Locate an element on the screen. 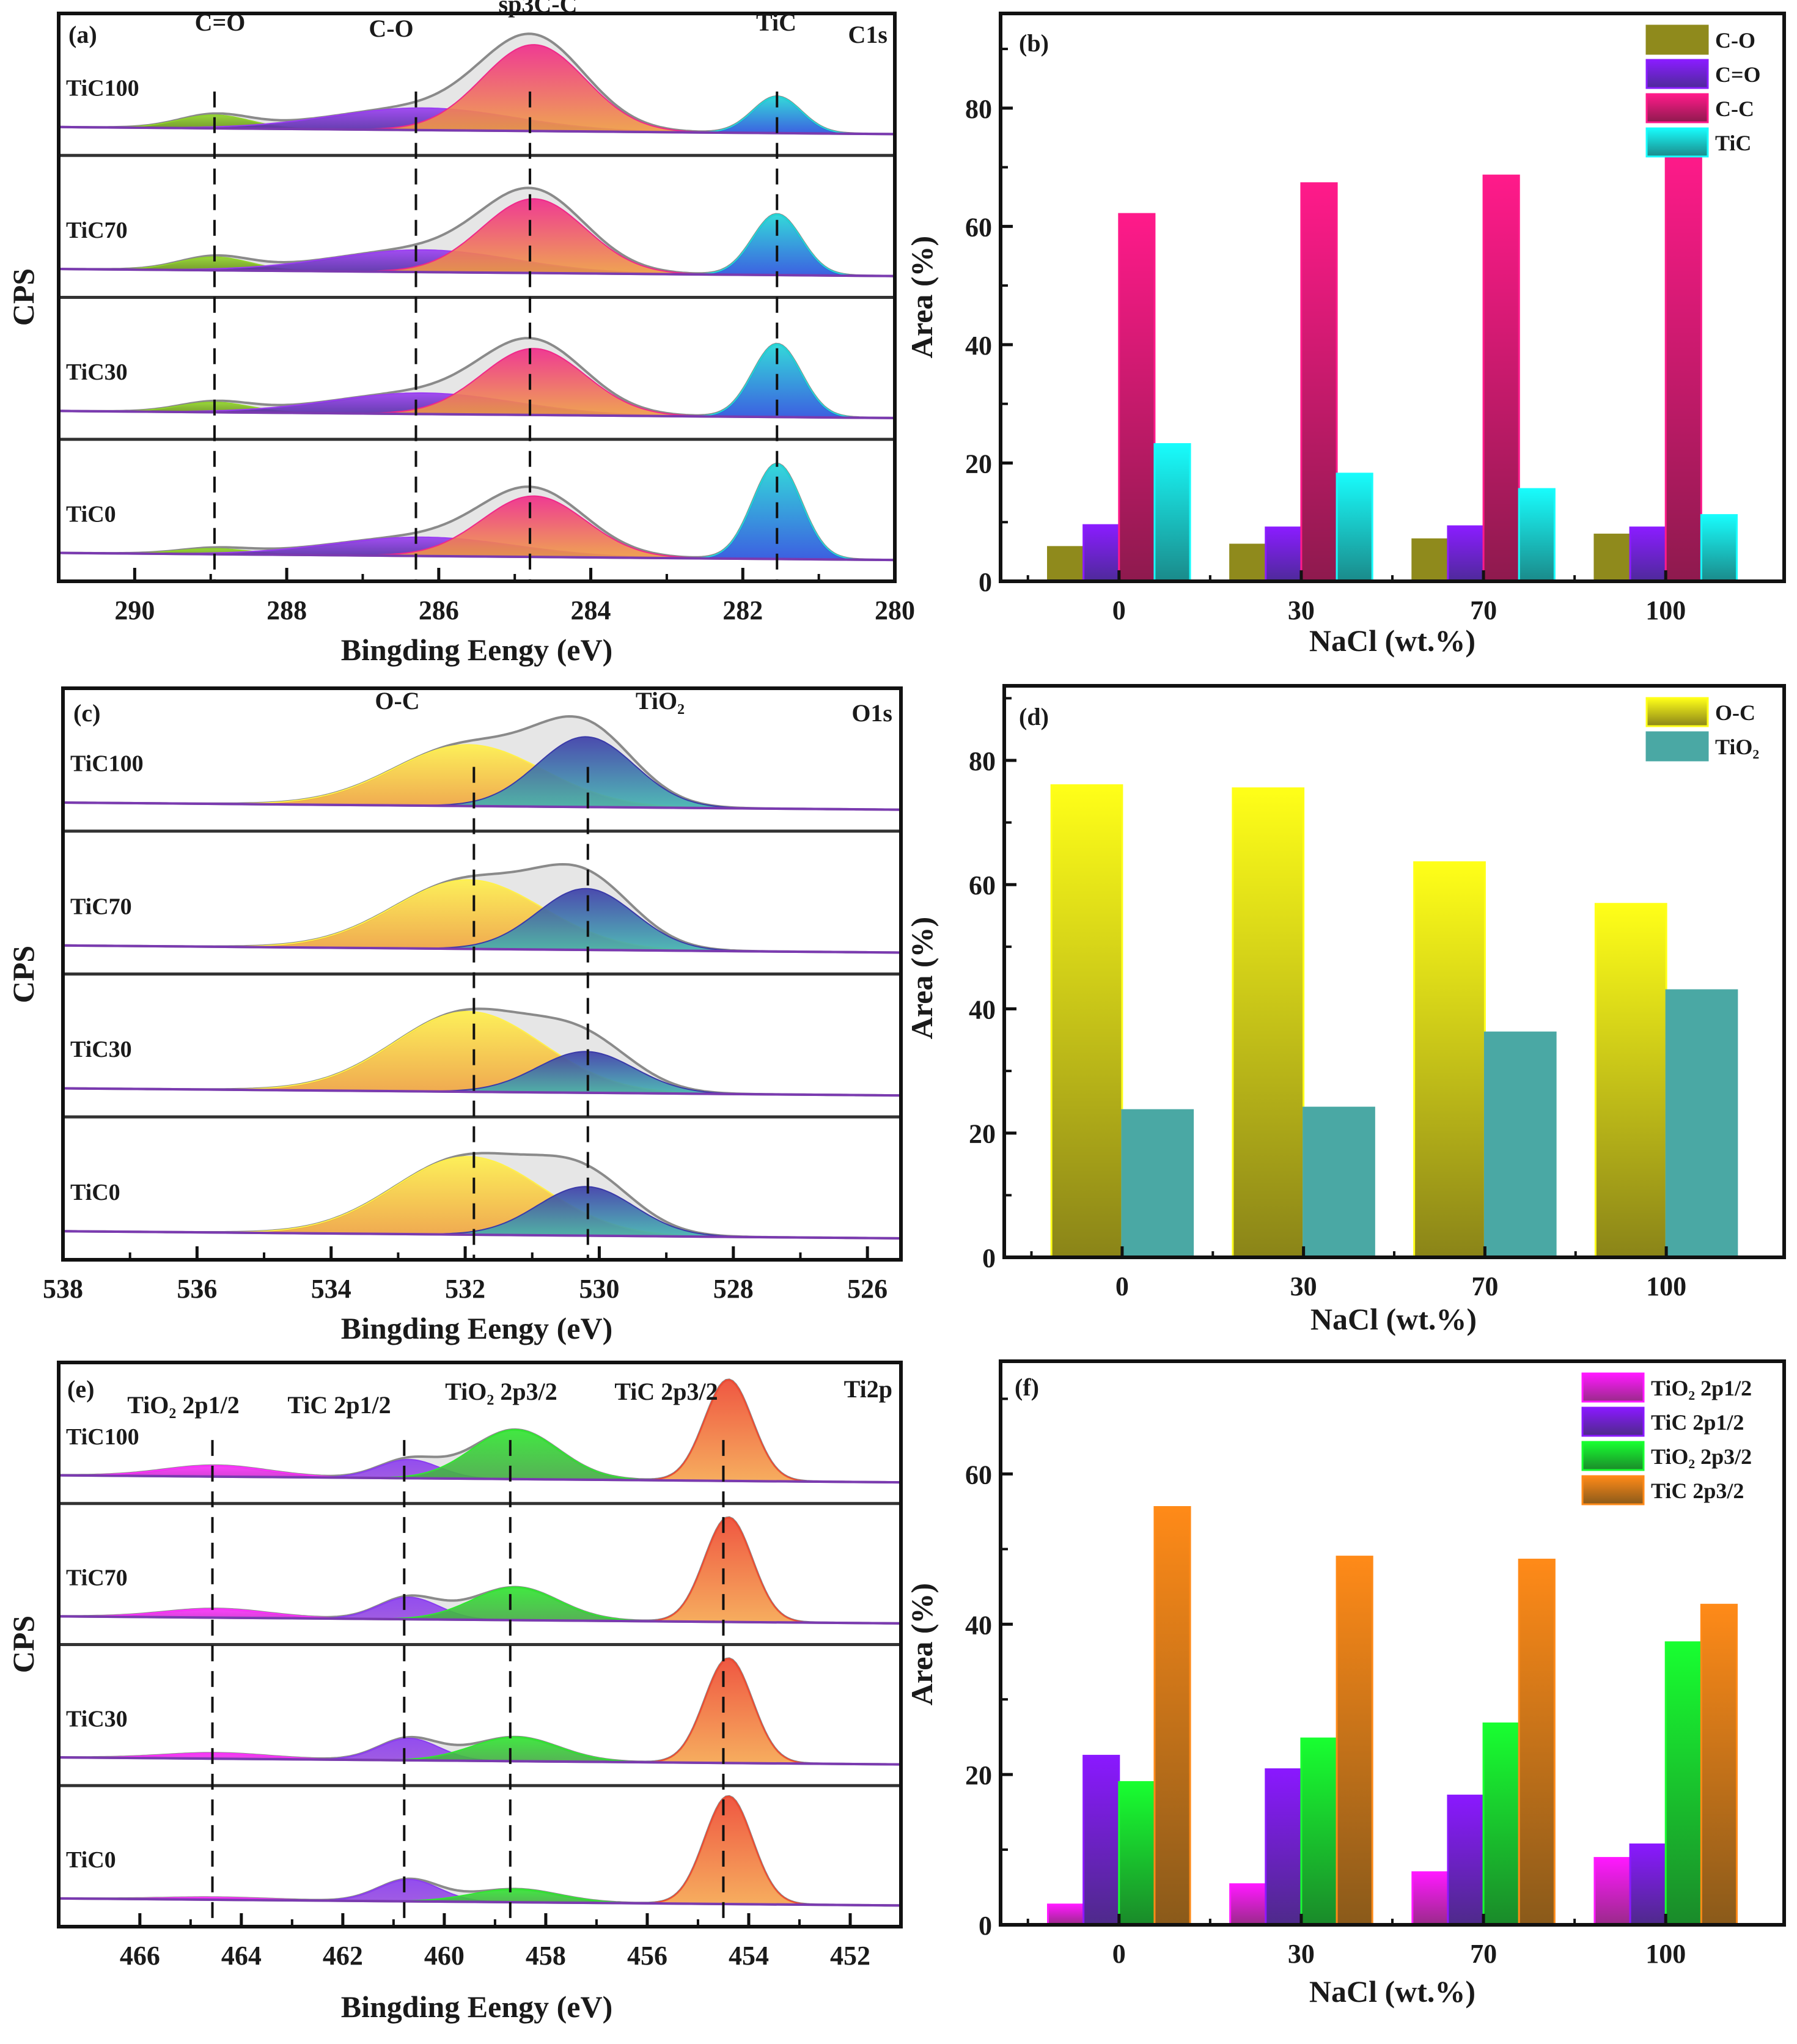 The image size is (1797, 2044). x-tick-label: 532 is located at coordinates (465, 1289).